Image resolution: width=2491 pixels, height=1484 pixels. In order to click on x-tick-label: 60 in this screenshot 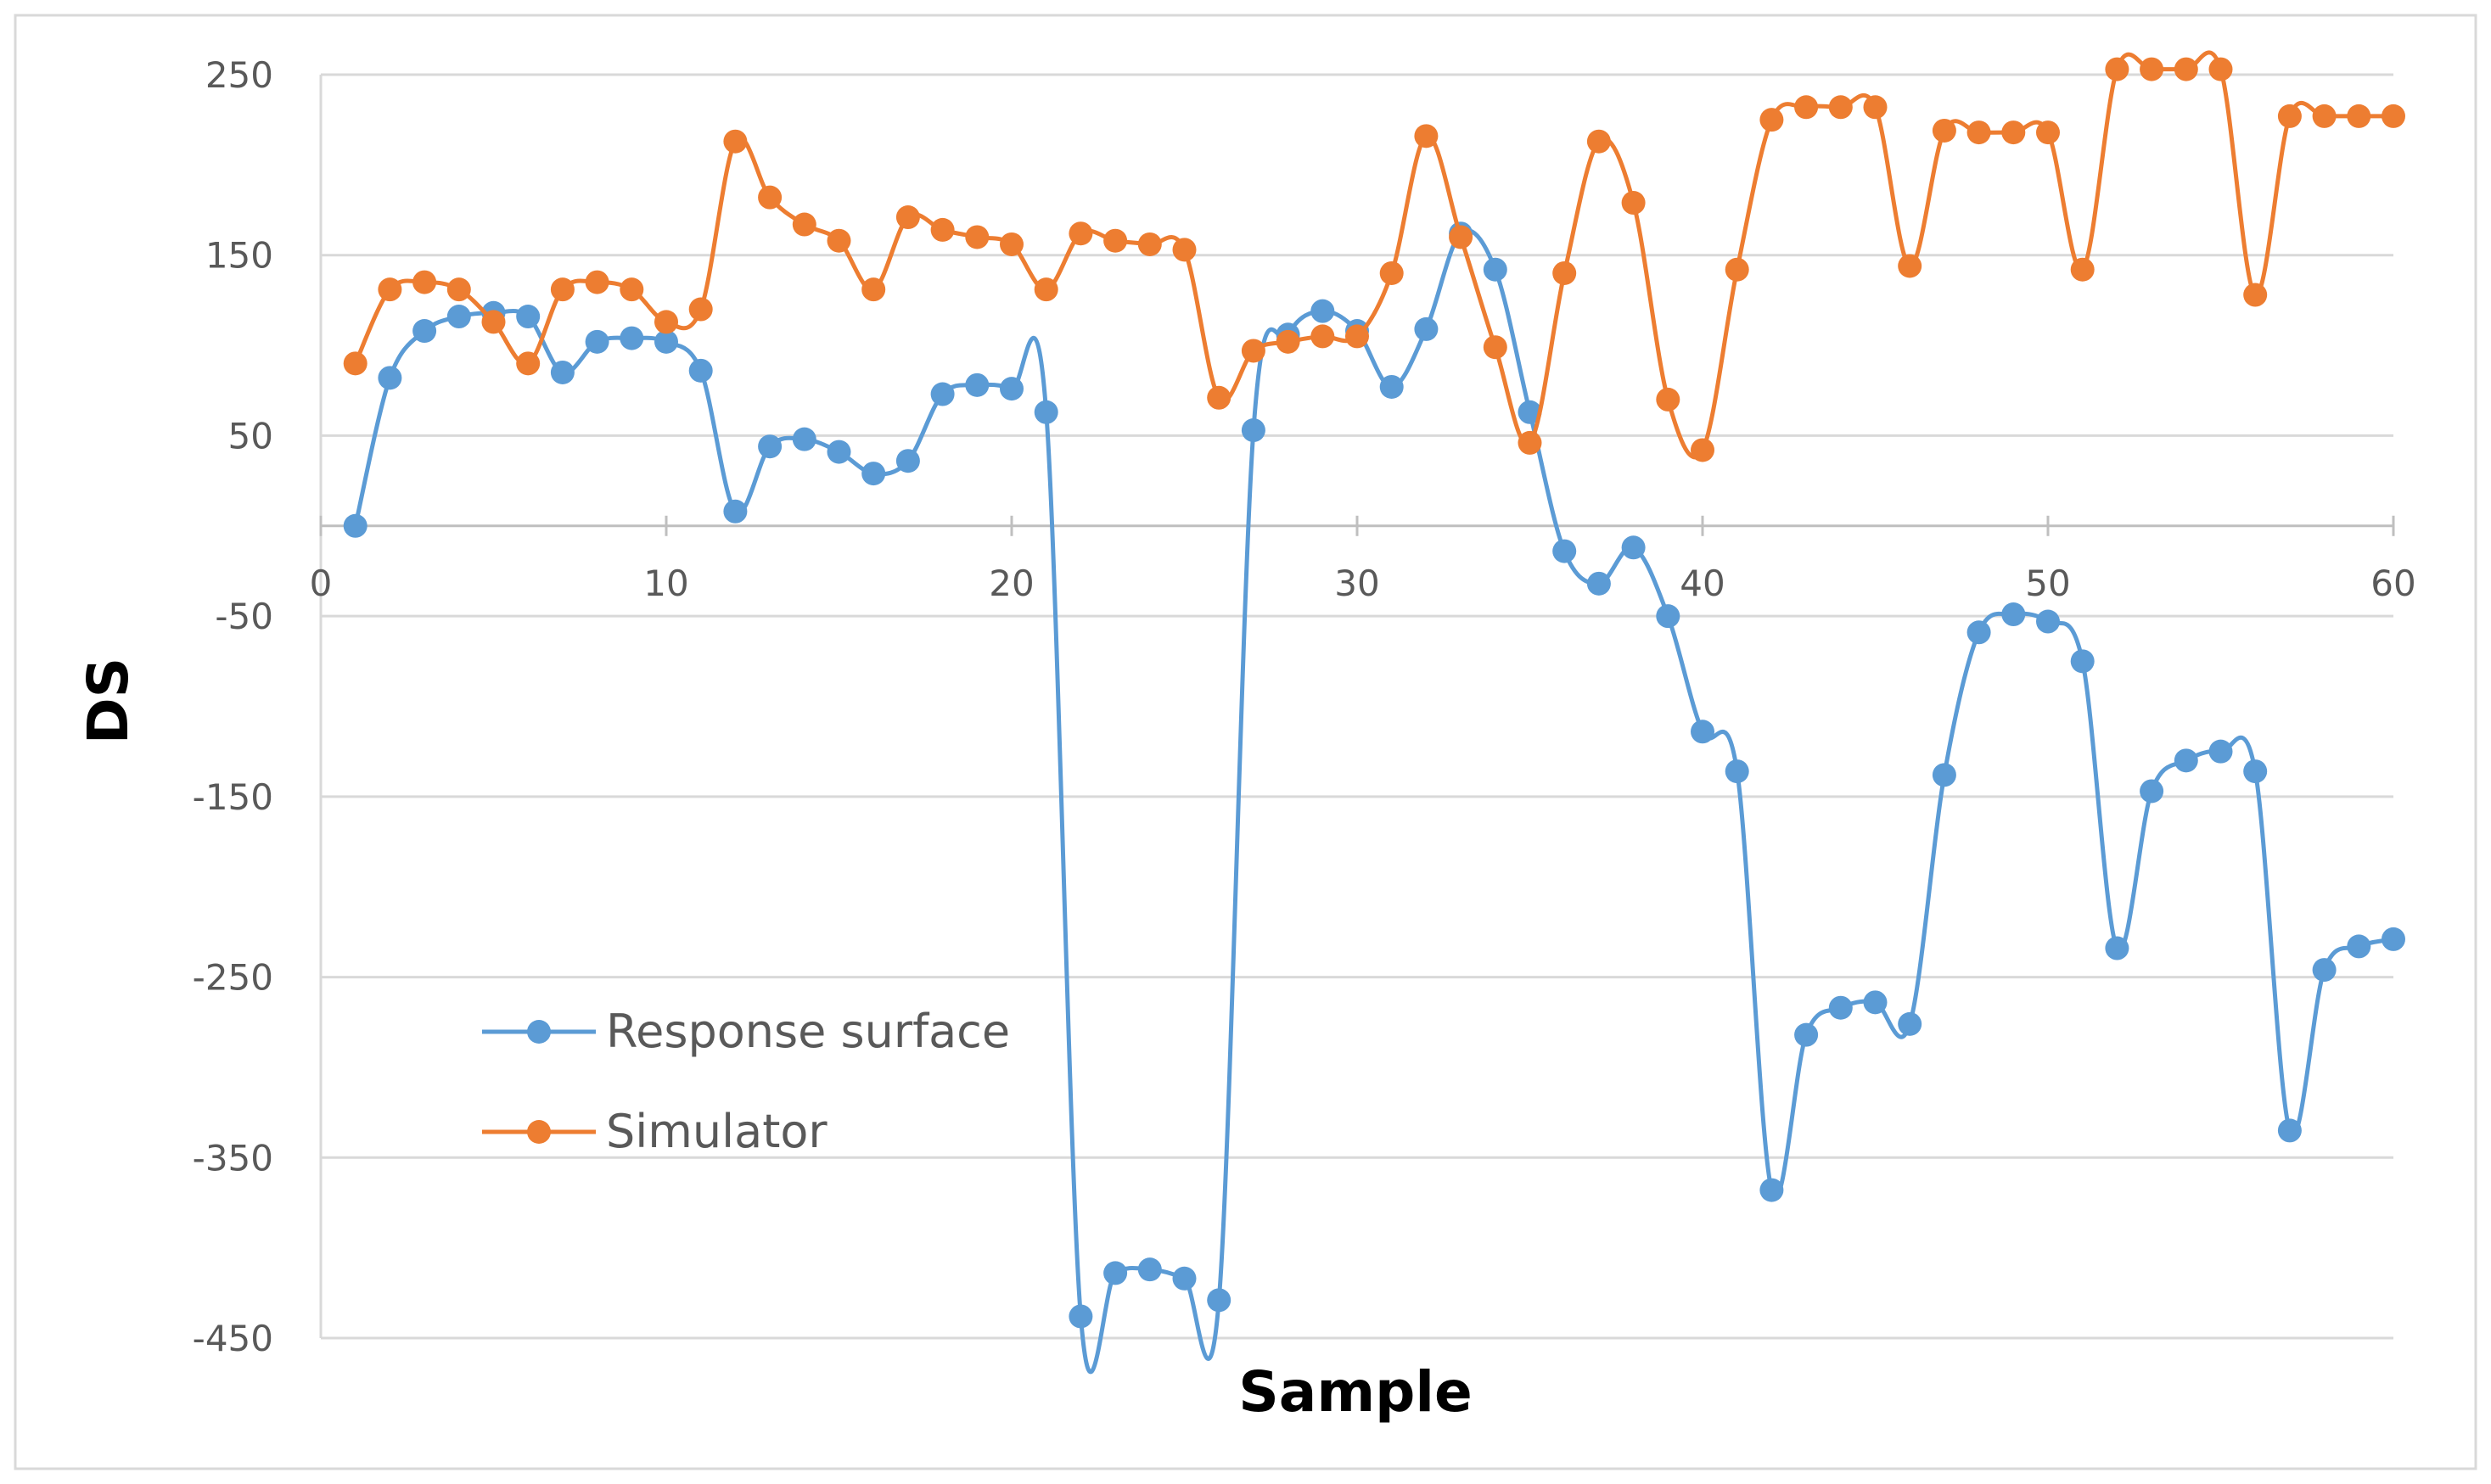, I will do `click(2392, 583)`.